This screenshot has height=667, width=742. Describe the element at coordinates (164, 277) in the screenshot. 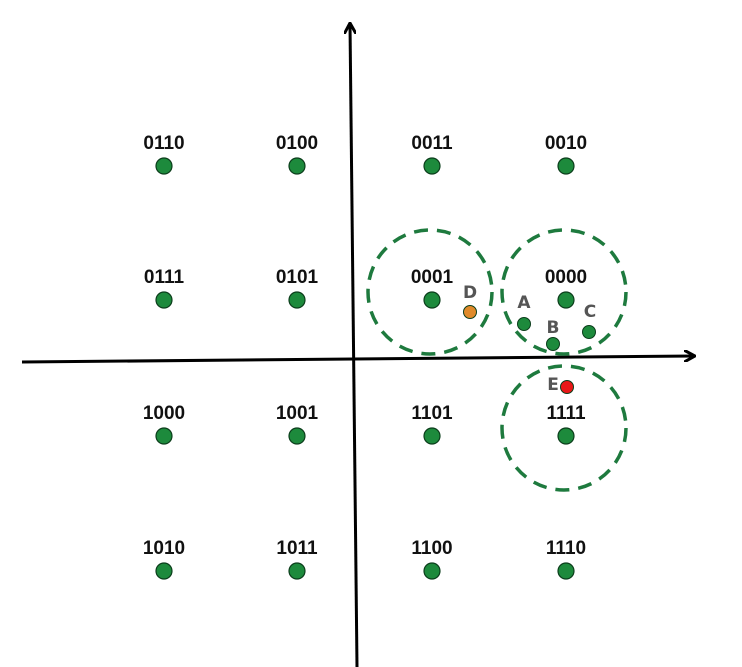

I see `symbol-label-0111: 0111` at that location.